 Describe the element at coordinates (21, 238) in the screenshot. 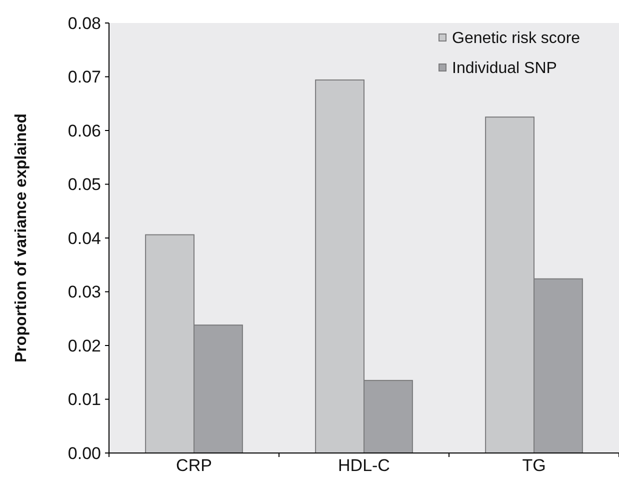

I see `y-axis-title: Proportion of variance explained` at that location.